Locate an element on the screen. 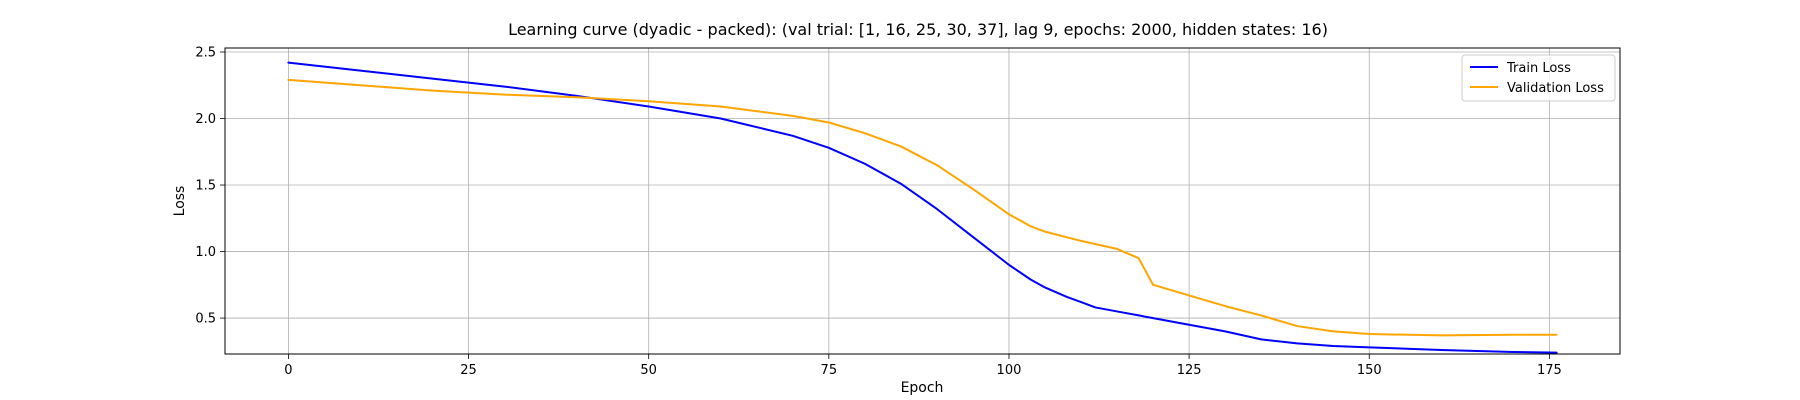  y-tick-label: 2.0 is located at coordinates (205, 119).